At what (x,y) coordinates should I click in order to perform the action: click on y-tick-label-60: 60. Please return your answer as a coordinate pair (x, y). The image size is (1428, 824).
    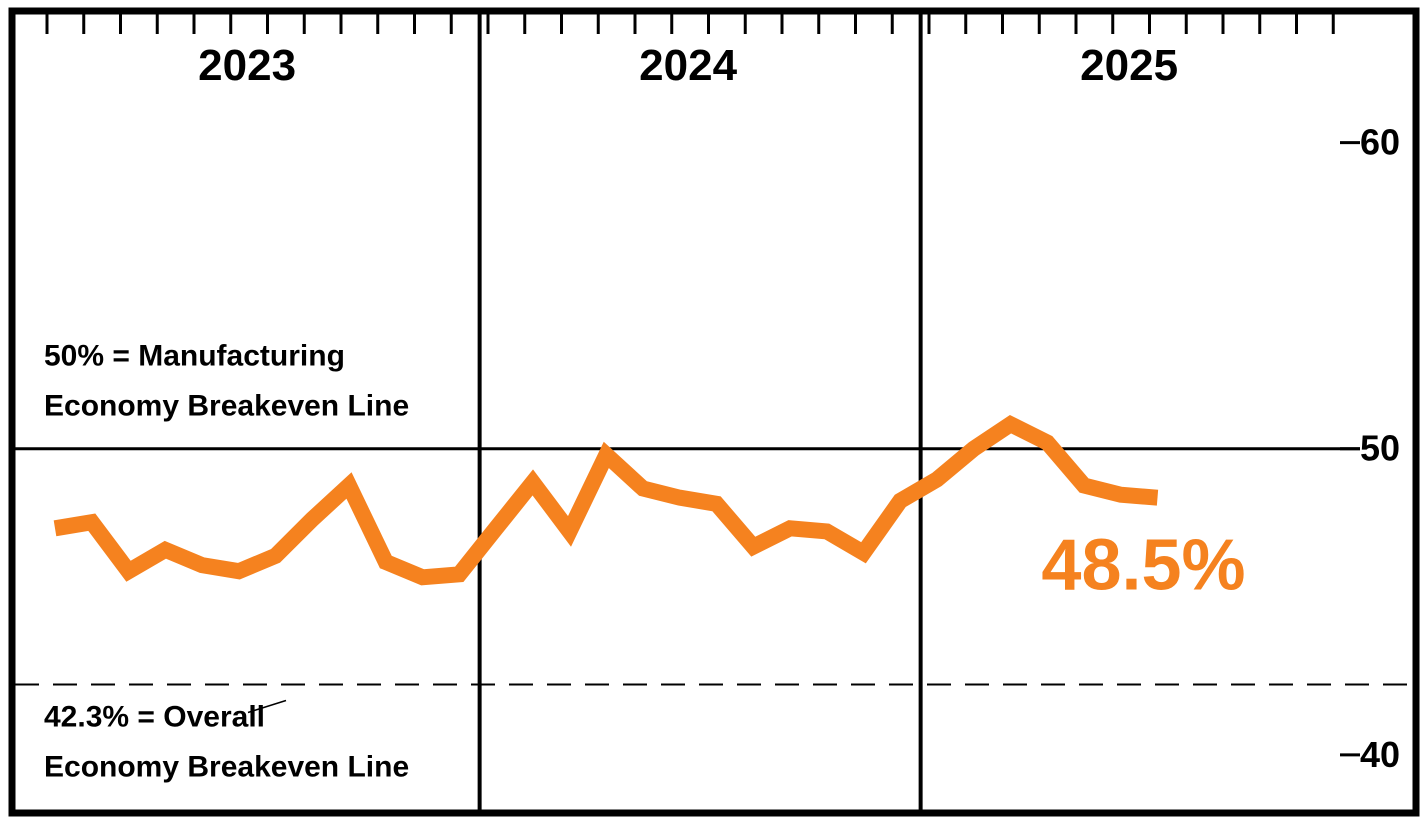
    Looking at the image, I should click on (1380, 142).